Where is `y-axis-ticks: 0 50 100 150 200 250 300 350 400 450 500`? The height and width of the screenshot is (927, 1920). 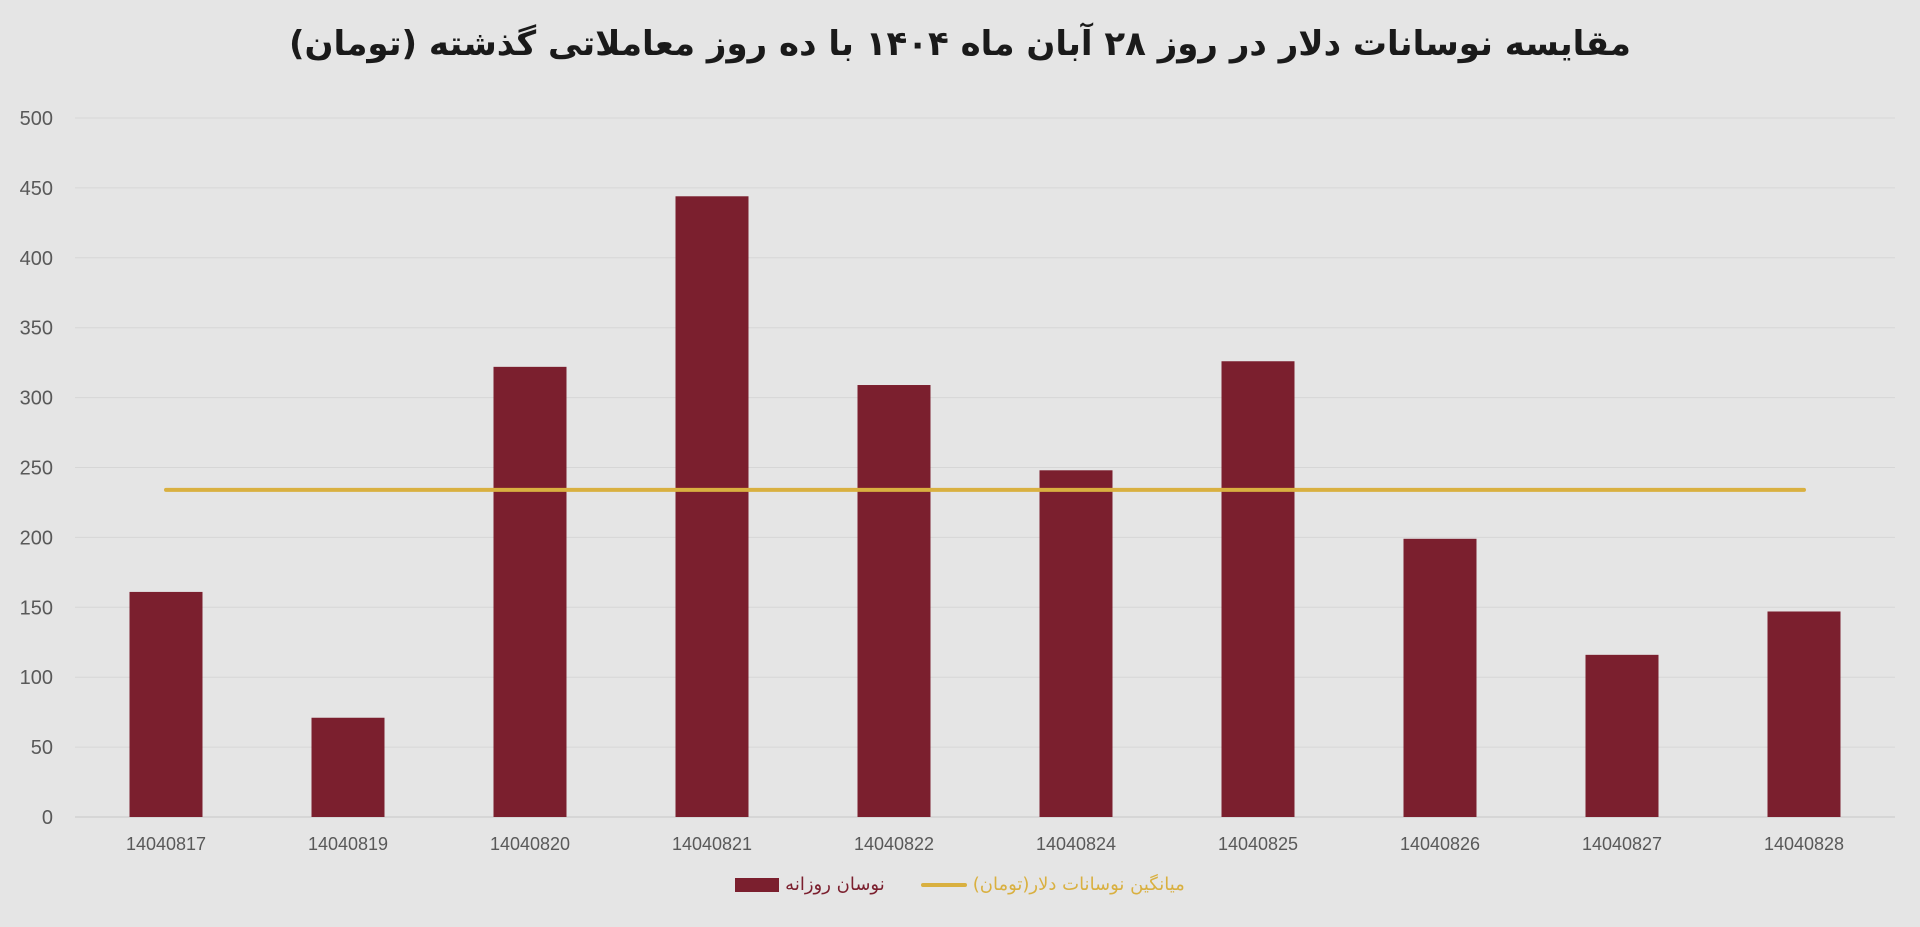
y-axis-ticks: 0 50 100 150 200 250 300 350 400 450 500 is located at coordinates (36, 468).